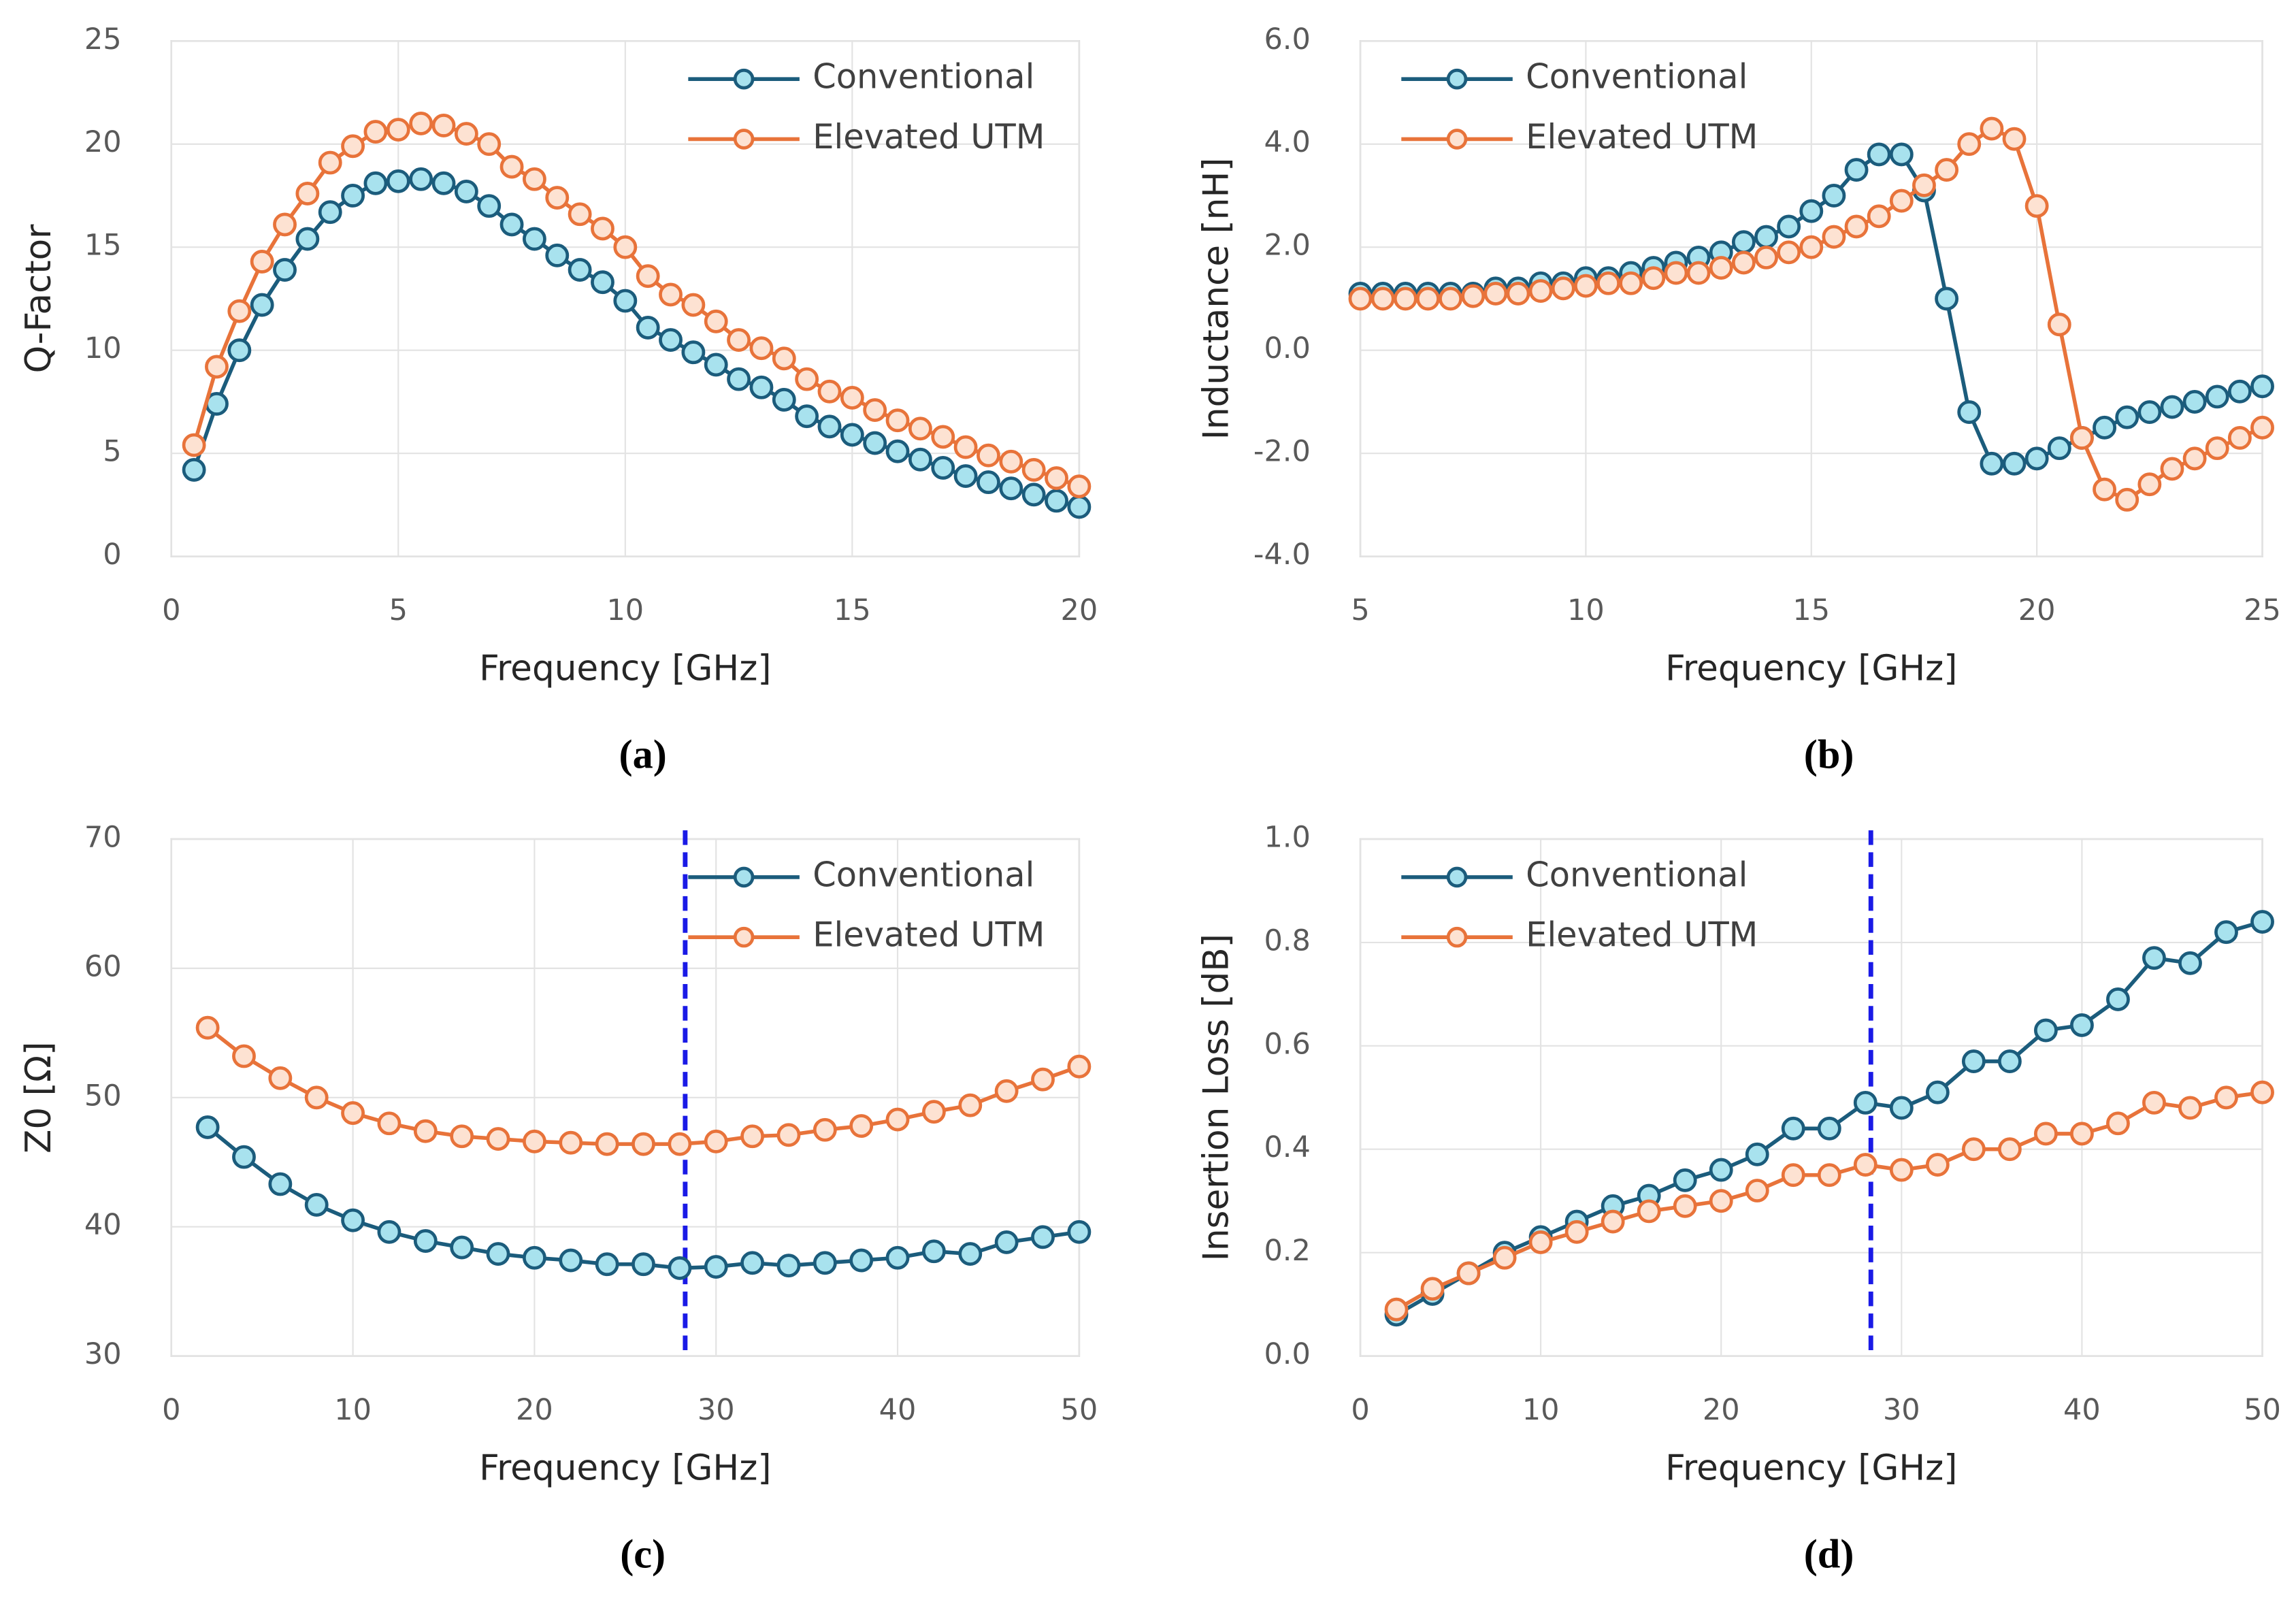 The height and width of the screenshot is (1604, 2296). I want to click on x-tick-label: 20, so click(534, 1410).